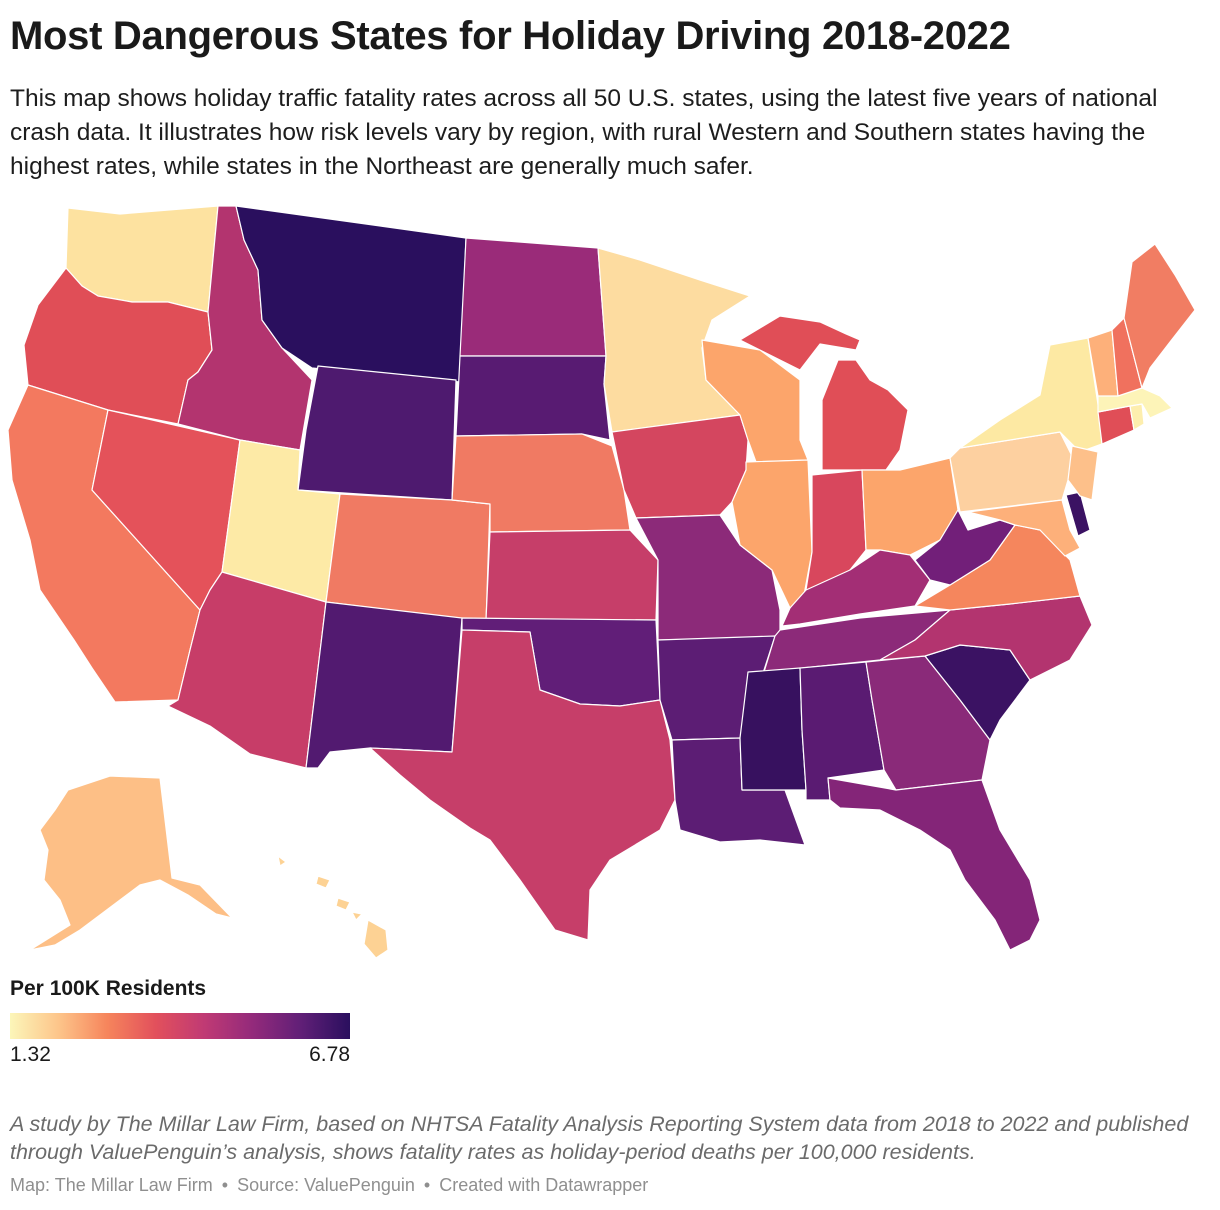 Image resolution: width=1220 pixels, height=1210 pixels. I want to click on legend-color-scale, so click(180, 1026).